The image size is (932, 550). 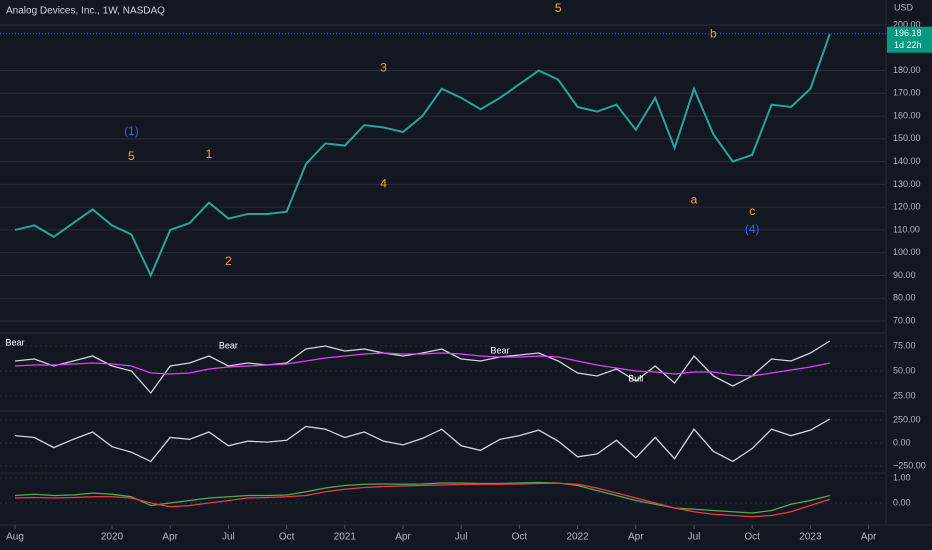 What do you see at coordinates (907, 161) in the screenshot?
I see `y-tick-label: 140.00` at bounding box center [907, 161].